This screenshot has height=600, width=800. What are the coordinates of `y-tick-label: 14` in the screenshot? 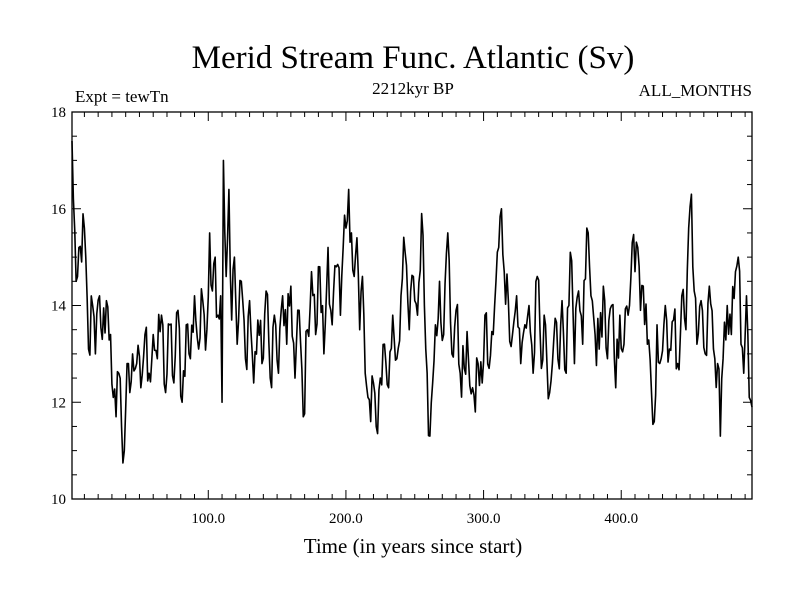 It's located at (59, 307).